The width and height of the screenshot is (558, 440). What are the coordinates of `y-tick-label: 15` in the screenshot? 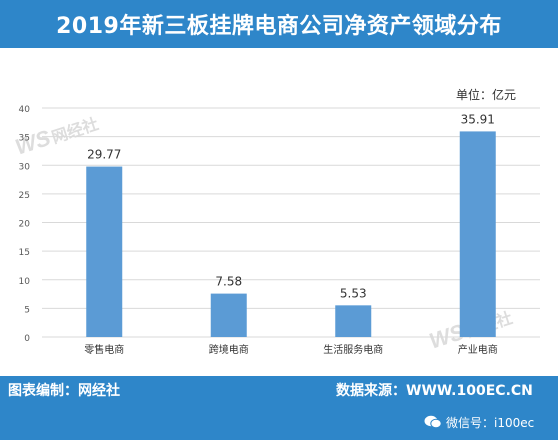 It's located at (24, 253).